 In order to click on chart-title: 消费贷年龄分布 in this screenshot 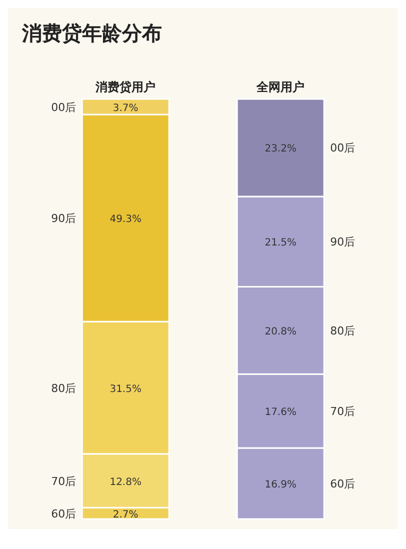, I will do `click(91, 33)`.